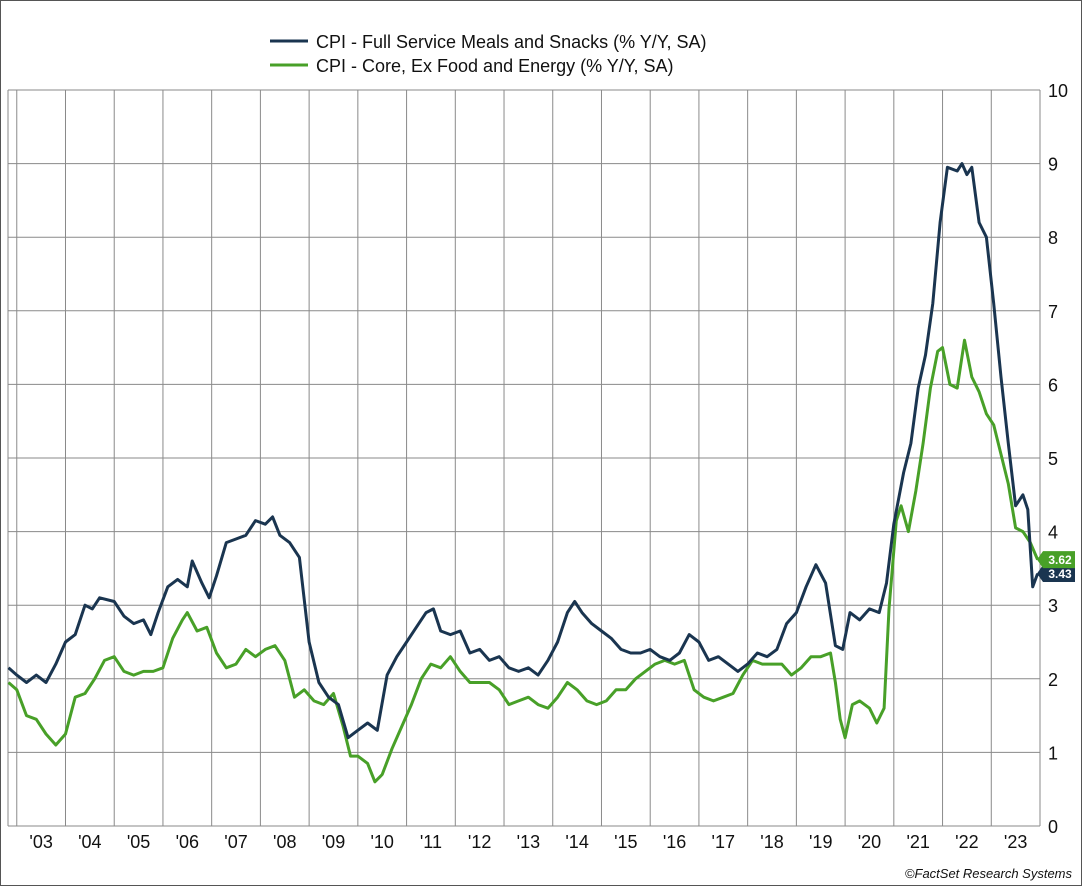 This screenshot has height=886, width=1082. I want to click on x-tick-label: '12, so click(479, 842).